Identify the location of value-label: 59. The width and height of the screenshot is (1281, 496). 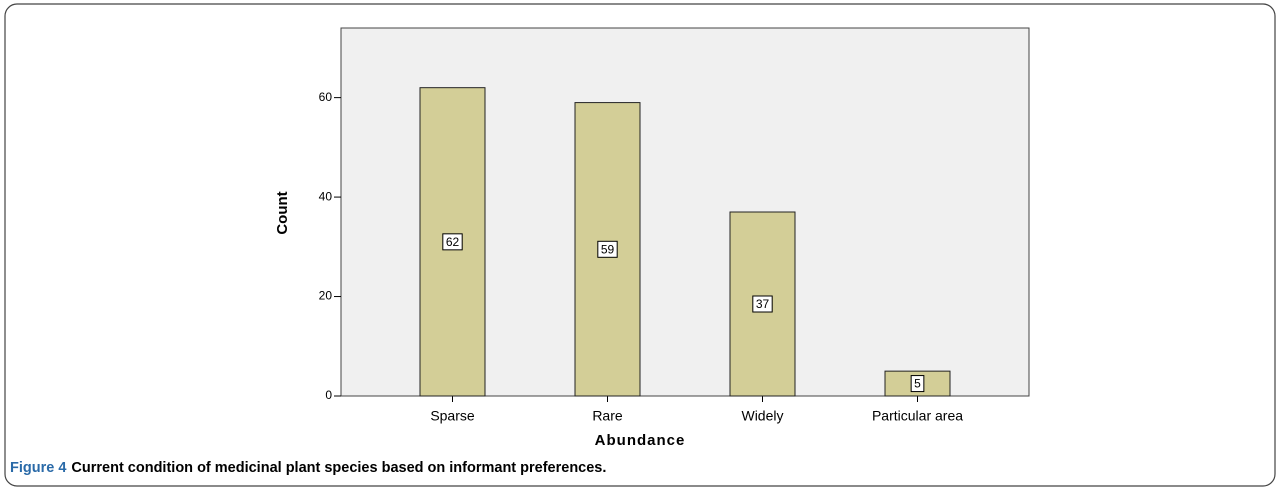
(608, 249).